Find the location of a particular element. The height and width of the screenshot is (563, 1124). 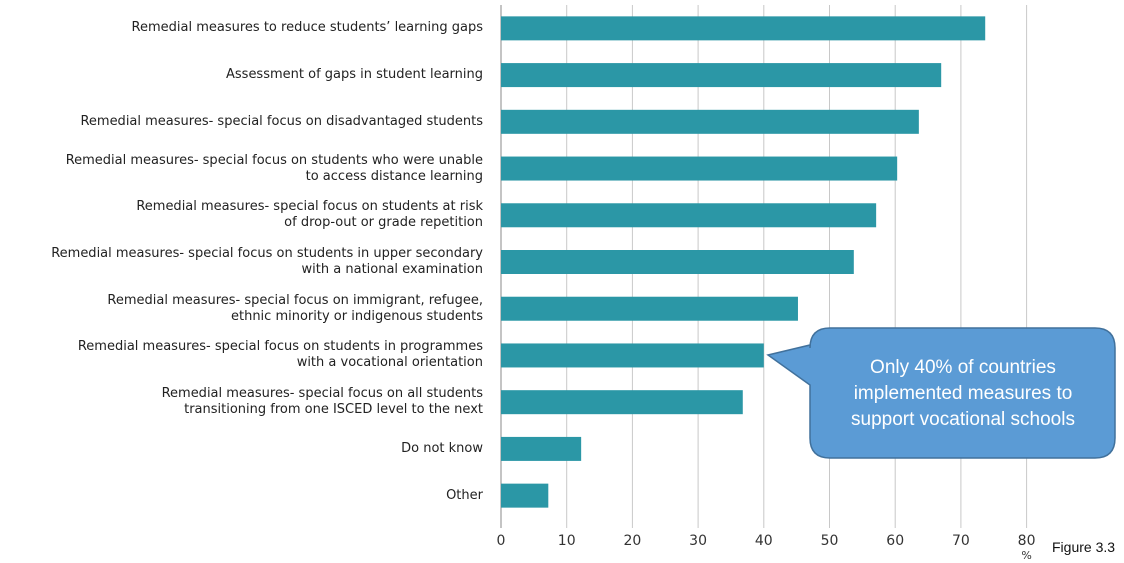

x-tick-label: 30 is located at coordinates (698, 541).